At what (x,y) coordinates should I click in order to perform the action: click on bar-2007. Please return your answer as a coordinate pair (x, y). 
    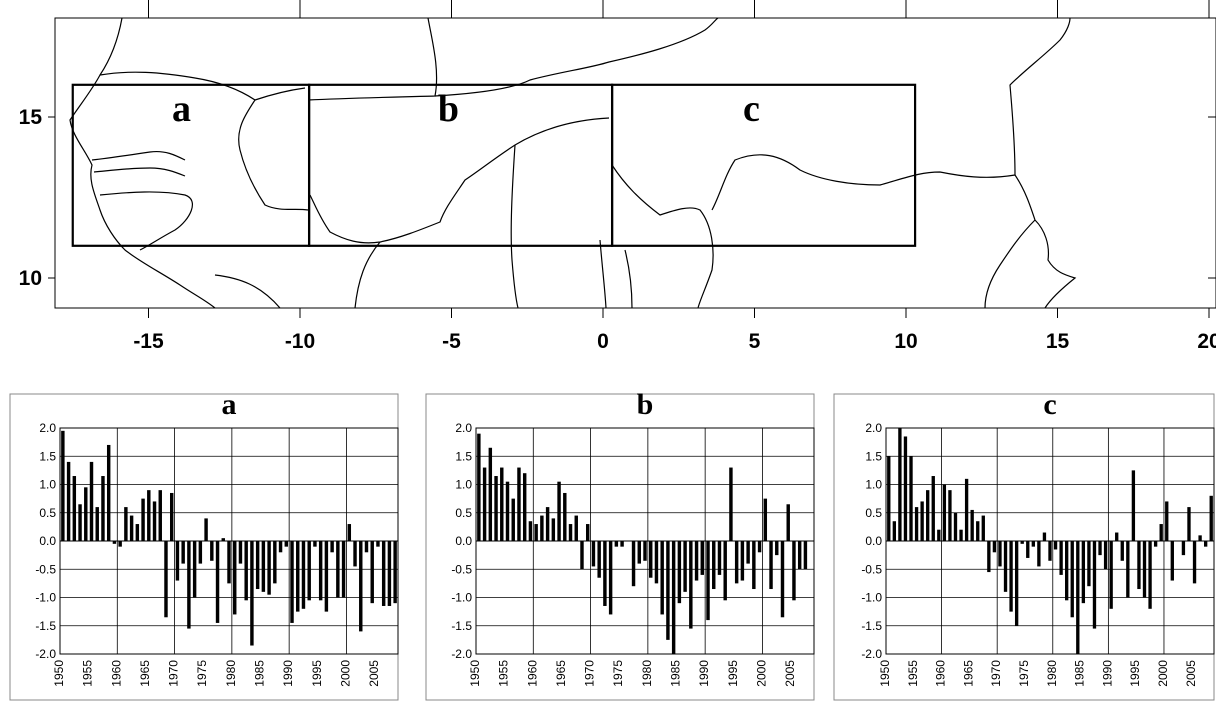
    Looking at the image, I should click on (1205, 544).